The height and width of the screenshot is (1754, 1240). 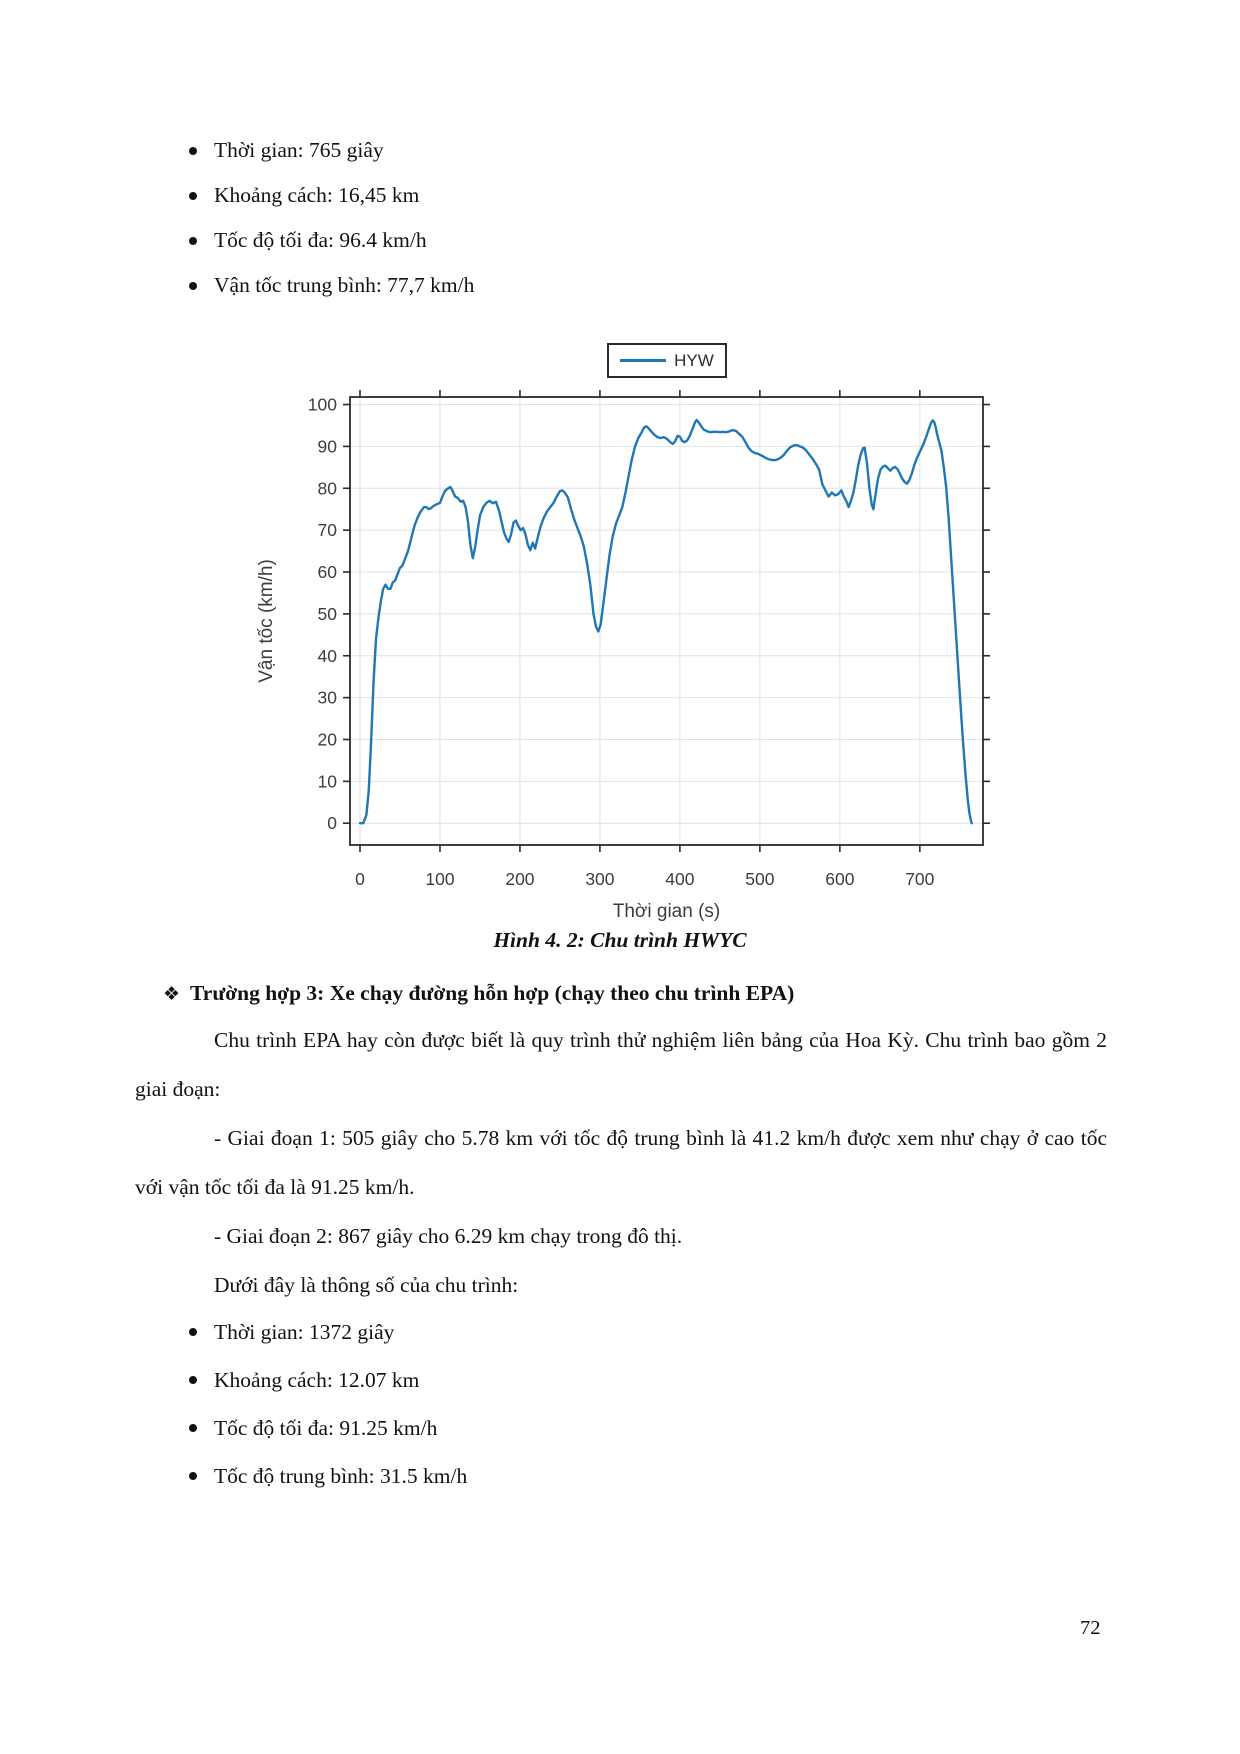 I want to click on list-item: Khoảng cách: 16,45 km, so click(x=328, y=195).